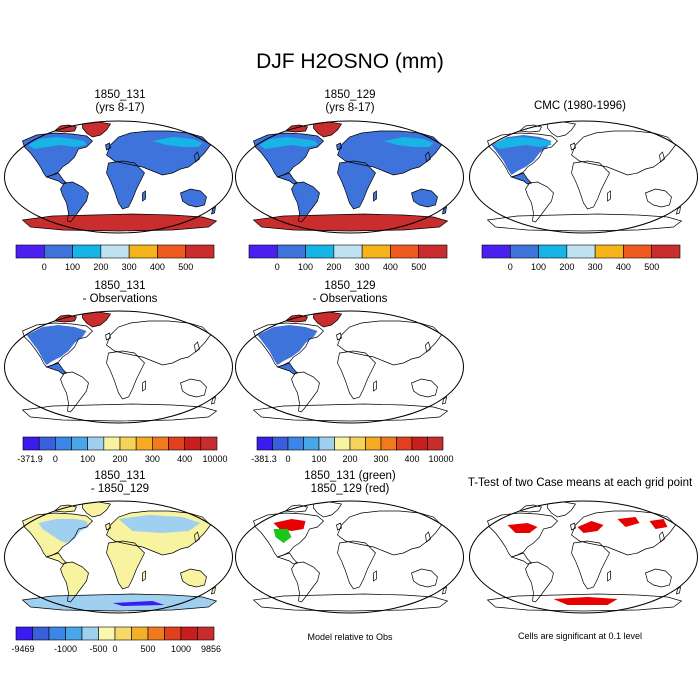 Image resolution: width=700 pixels, height=700 pixels. I want to click on diff-north-america, so click(287, 345).